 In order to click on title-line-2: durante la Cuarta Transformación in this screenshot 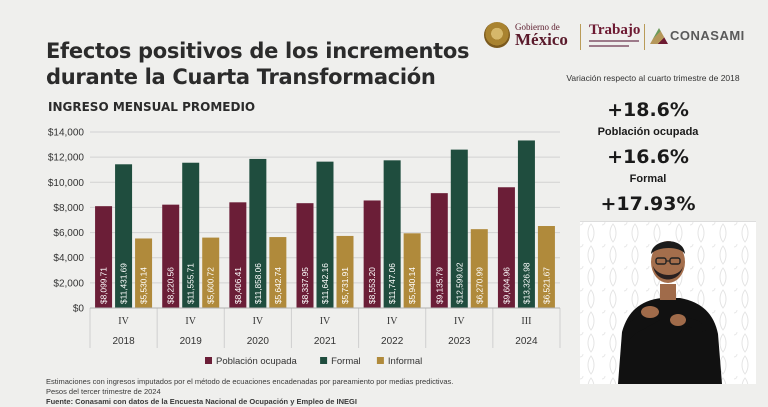, I will do `click(241, 77)`.